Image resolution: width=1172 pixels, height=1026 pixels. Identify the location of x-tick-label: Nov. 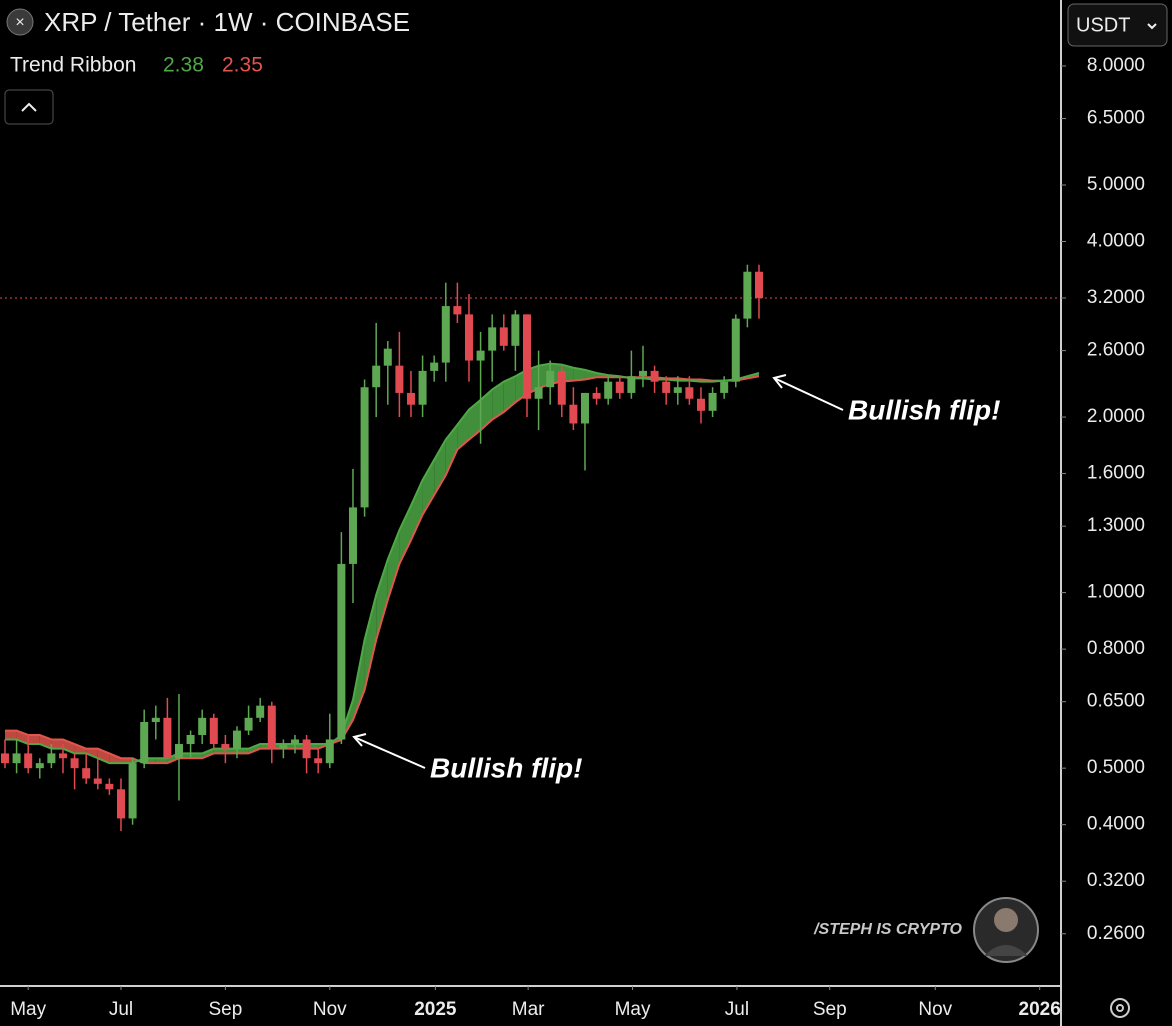
(330, 1009).